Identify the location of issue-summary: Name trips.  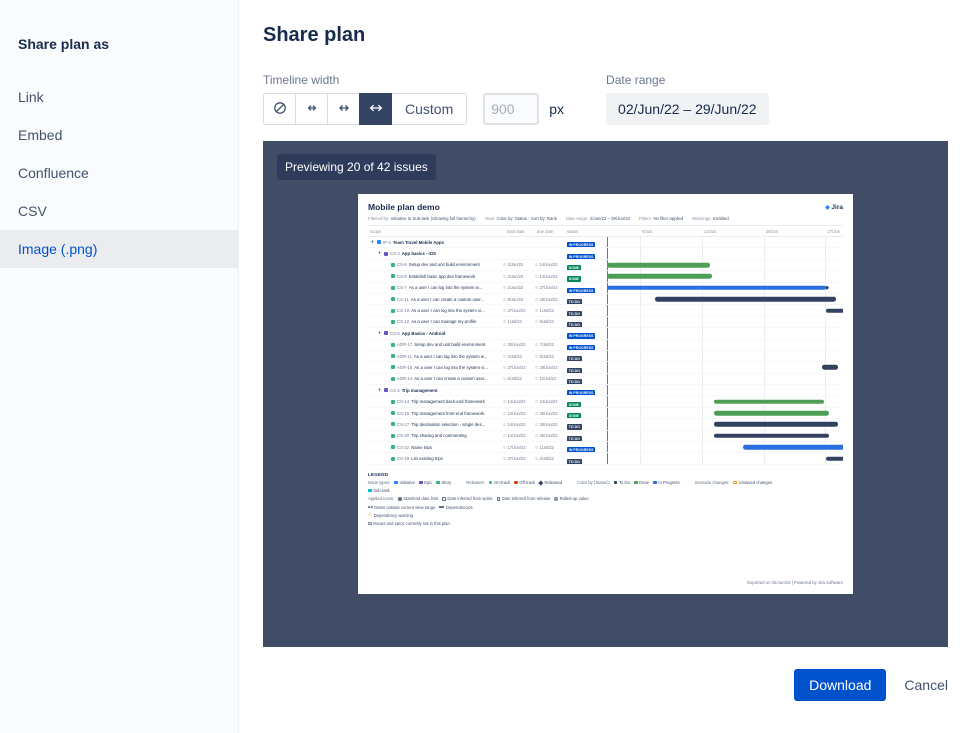
(421, 447).